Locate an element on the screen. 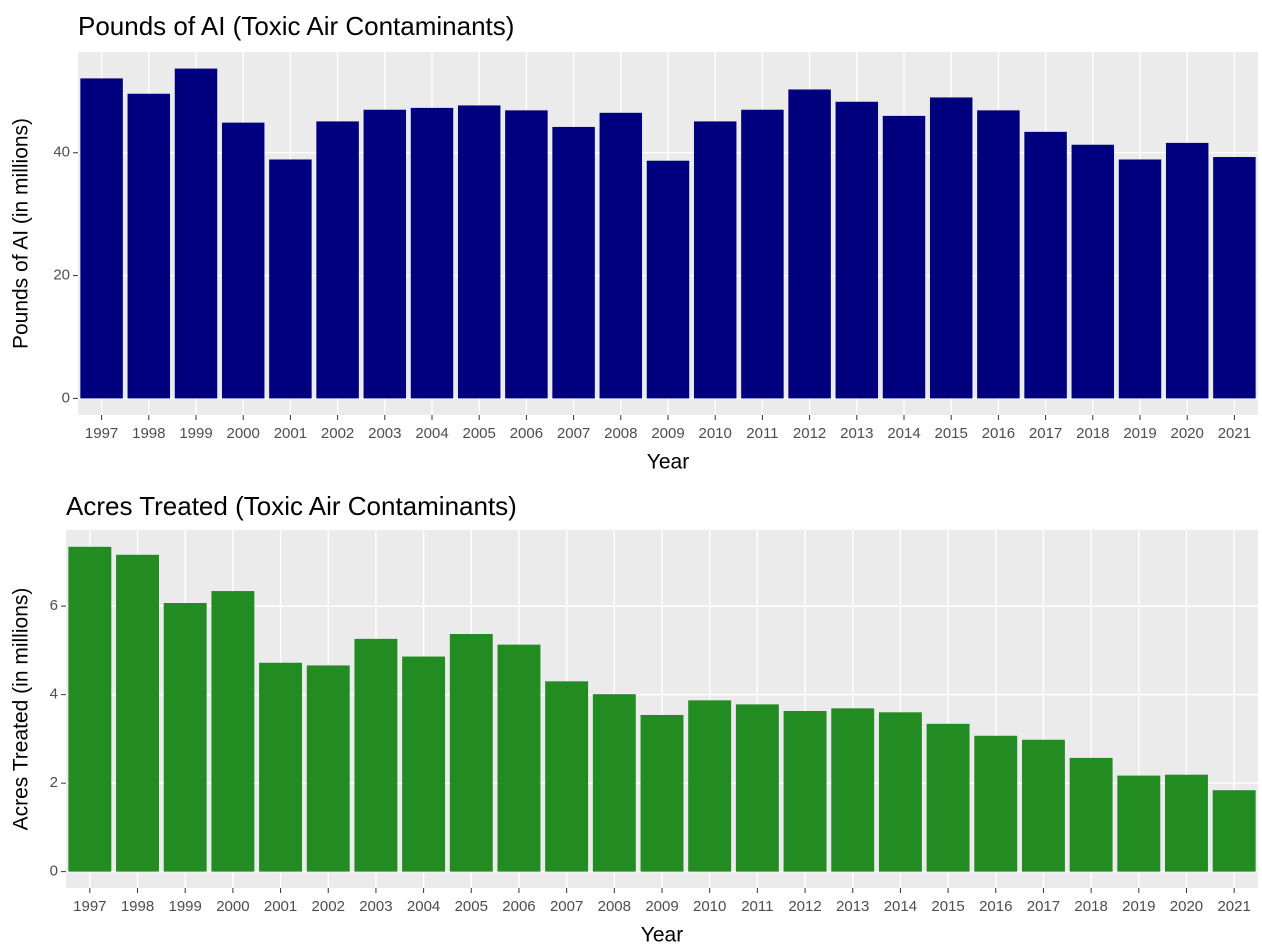  x-tick-label: 1999 is located at coordinates (195, 433).